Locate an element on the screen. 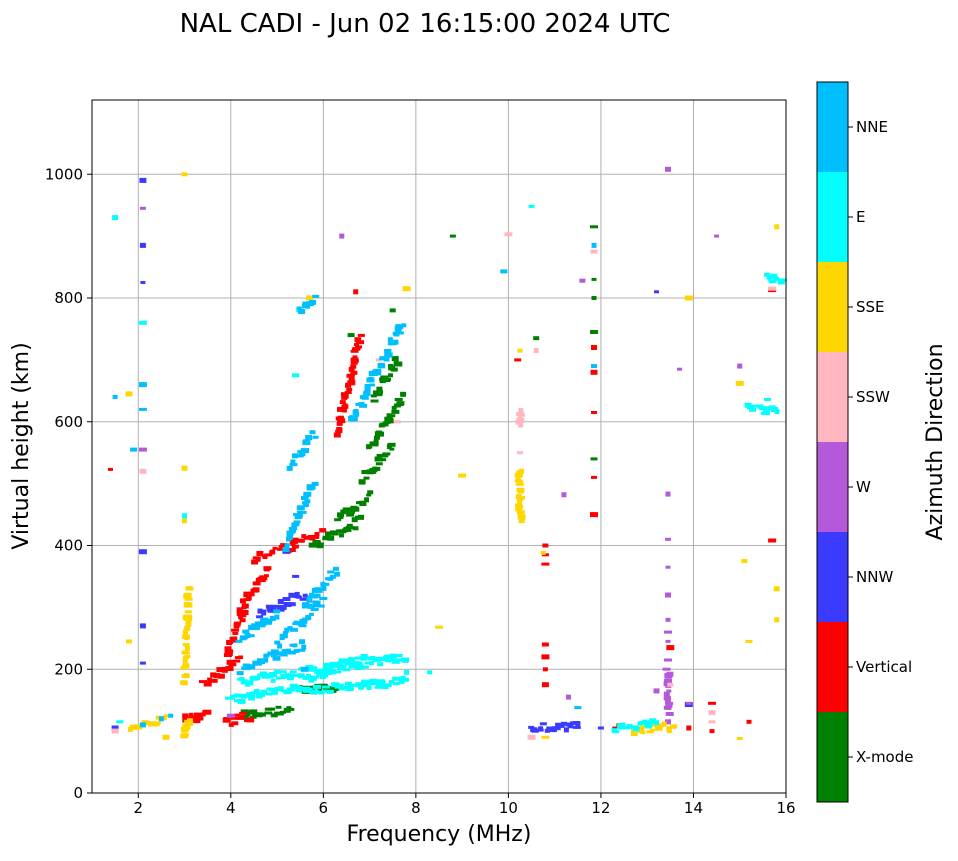 This screenshot has height=861, width=958. x-tick-label: 14 is located at coordinates (693, 808).